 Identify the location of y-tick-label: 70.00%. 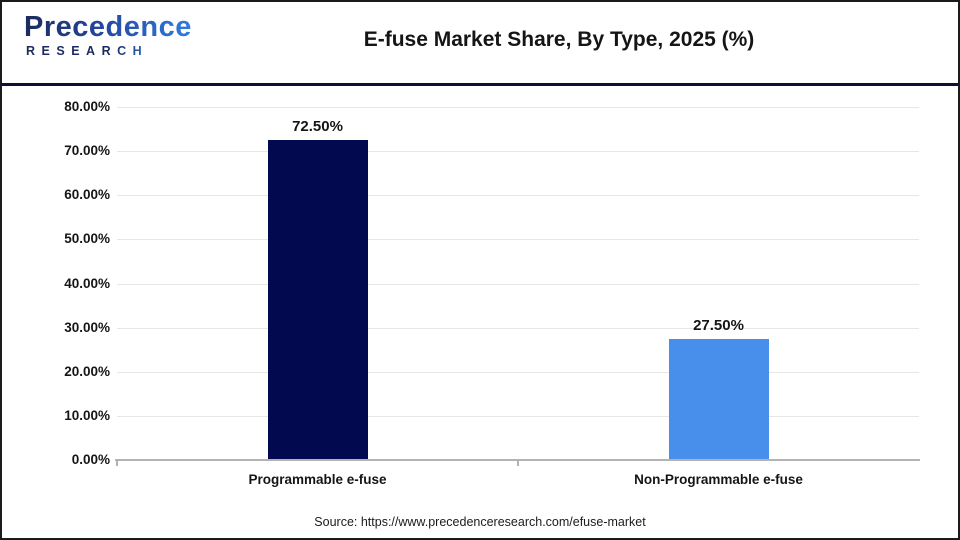
(87, 151).